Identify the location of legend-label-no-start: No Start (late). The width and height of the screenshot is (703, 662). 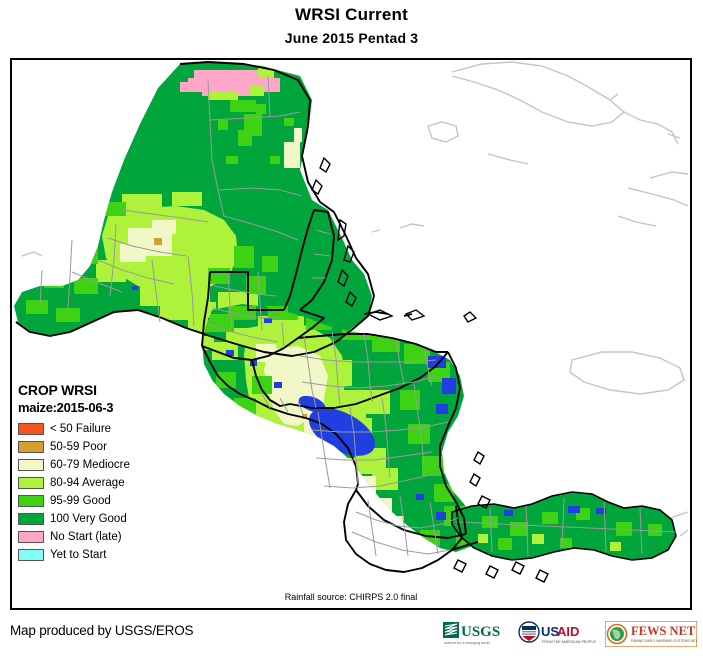
(86, 537).